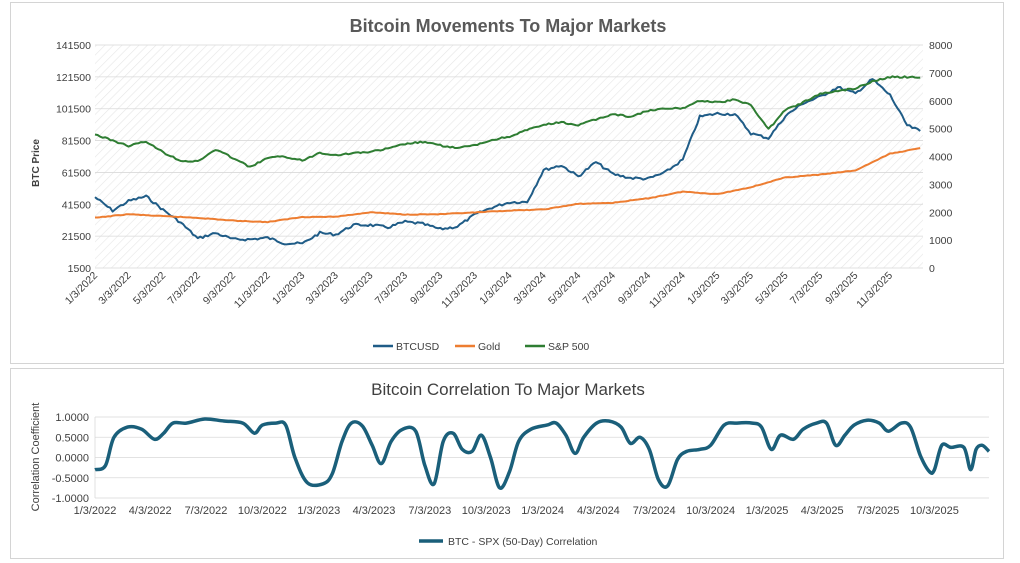  I want to click on series-line-gold, so click(508, 185).